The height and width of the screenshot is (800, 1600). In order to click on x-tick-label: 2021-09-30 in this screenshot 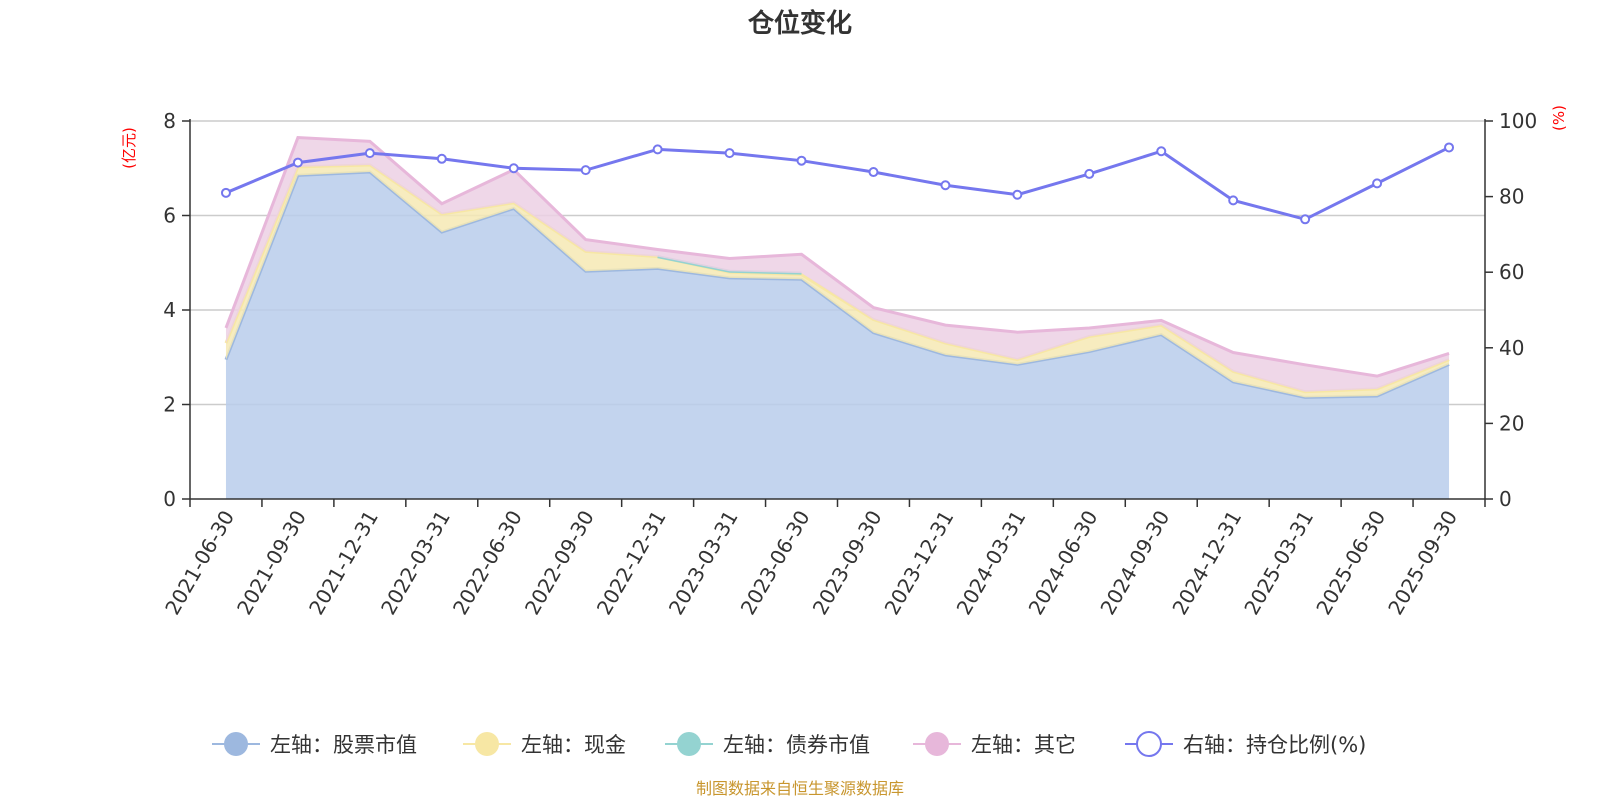, I will do `click(271, 562)`.